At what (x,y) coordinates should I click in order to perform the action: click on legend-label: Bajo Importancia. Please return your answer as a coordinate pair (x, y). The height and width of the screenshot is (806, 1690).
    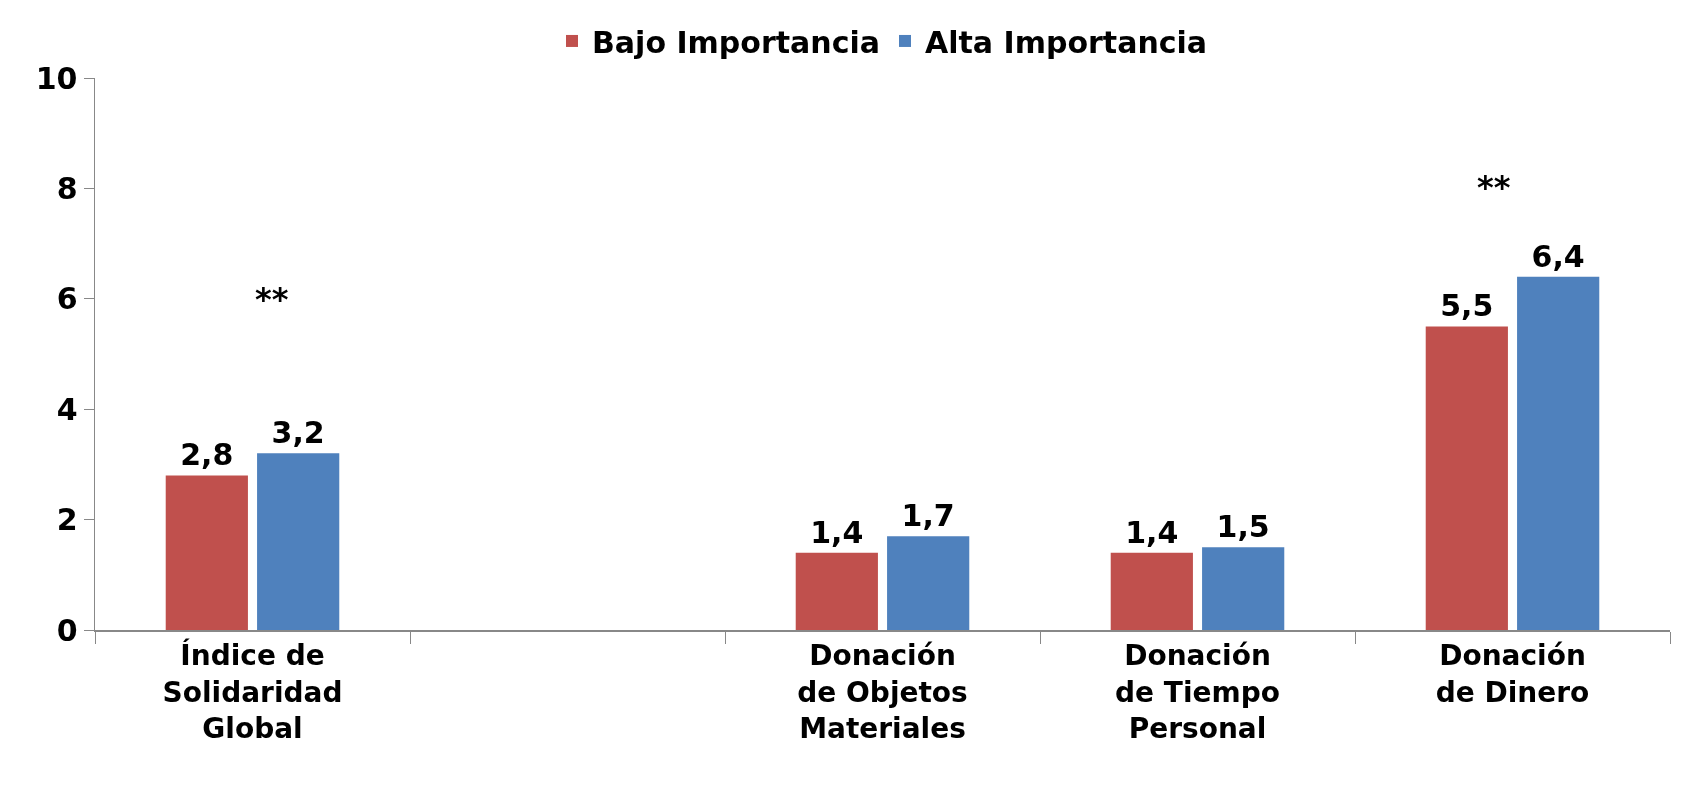
    Looking at the image, I should click on (736, 42).